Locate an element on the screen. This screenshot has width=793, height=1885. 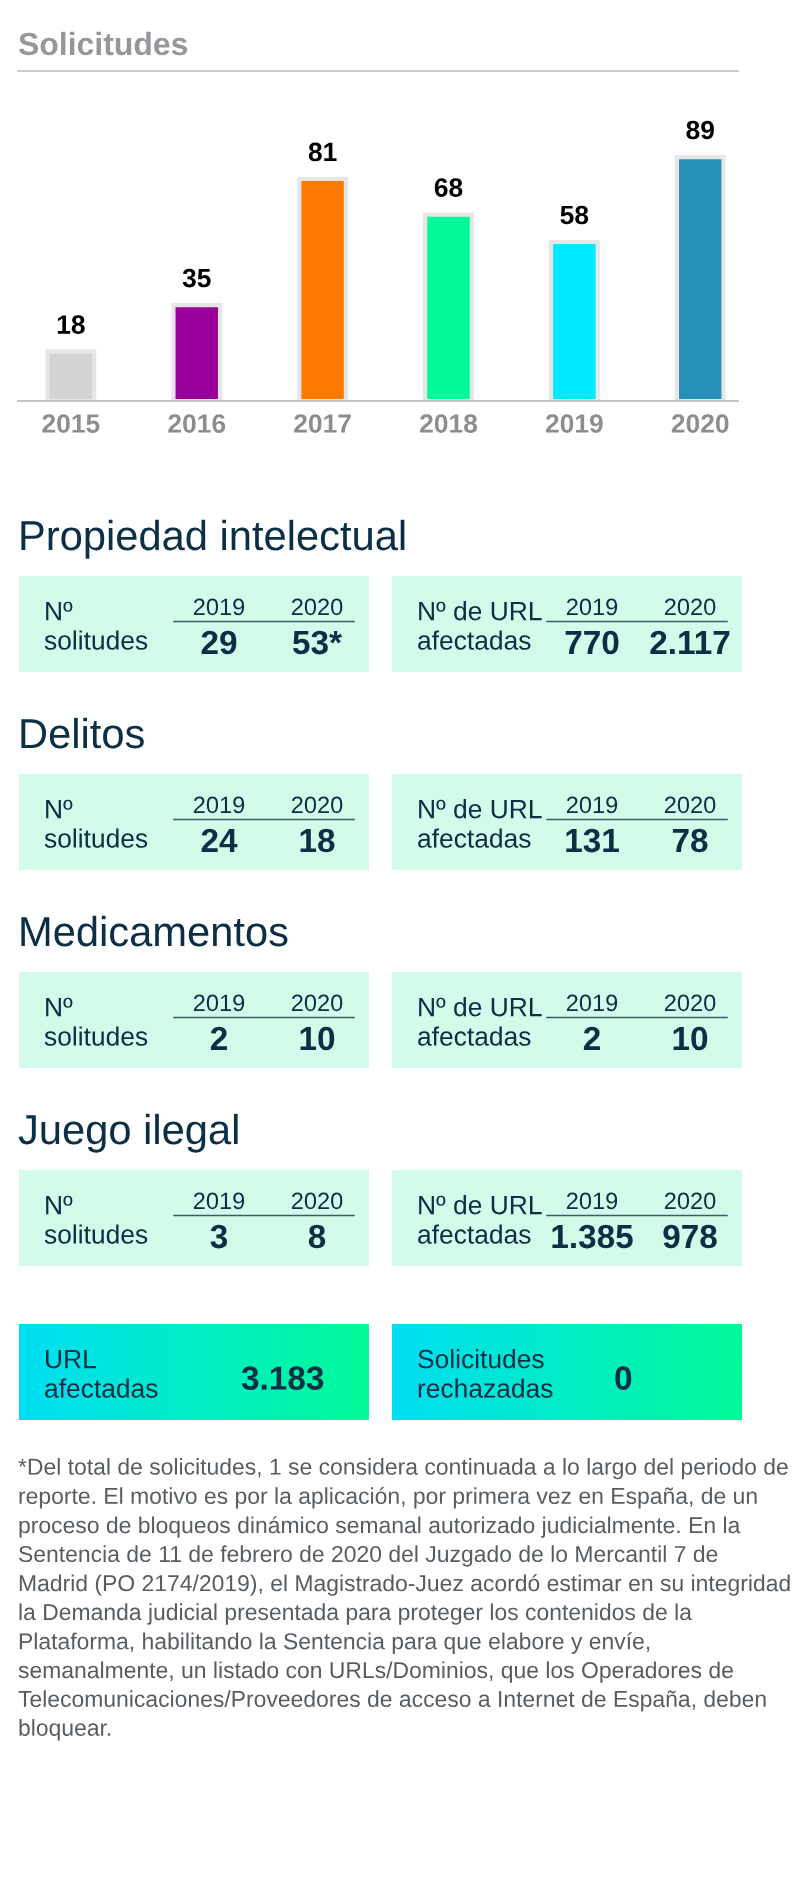
text: 29 is located at coordinates (219, 642).